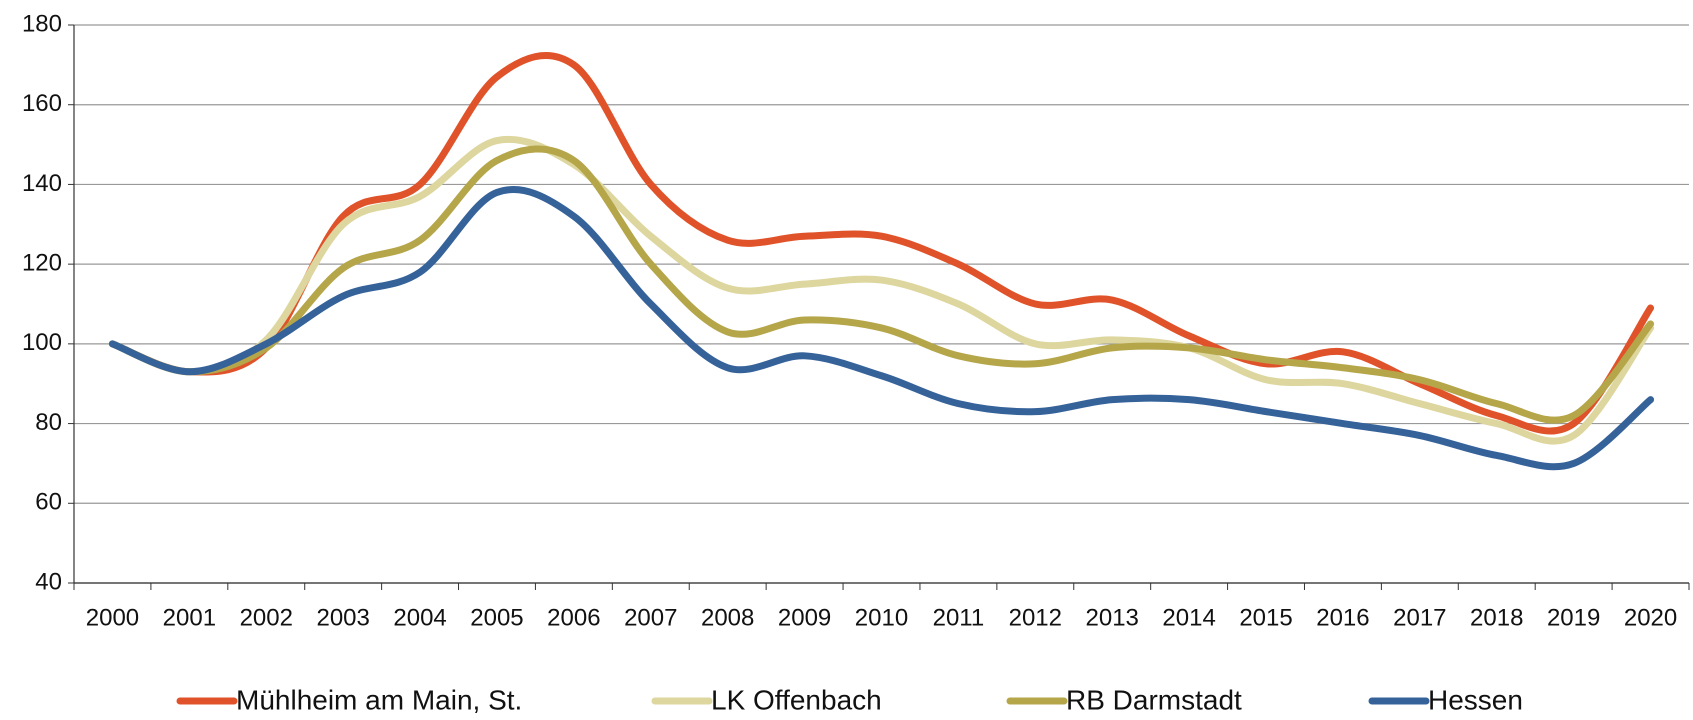  What do you see at coordinates (959, 617) in the screenshot?
I see `x-tick-label: 2011` at bounding box center [959, 617].